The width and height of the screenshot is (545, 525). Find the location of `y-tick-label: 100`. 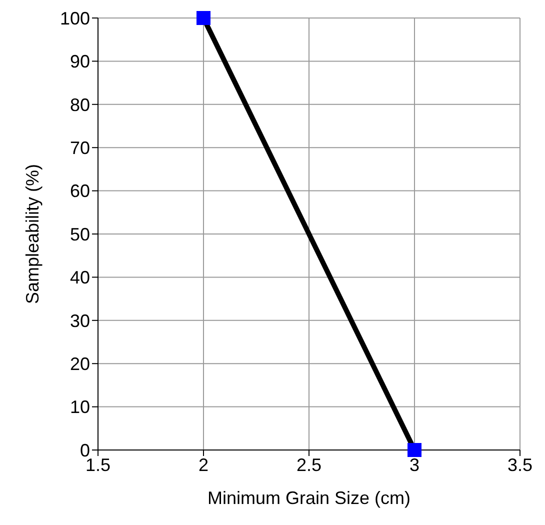

y-tick-label: 100 is located at coordinates (75, 18).